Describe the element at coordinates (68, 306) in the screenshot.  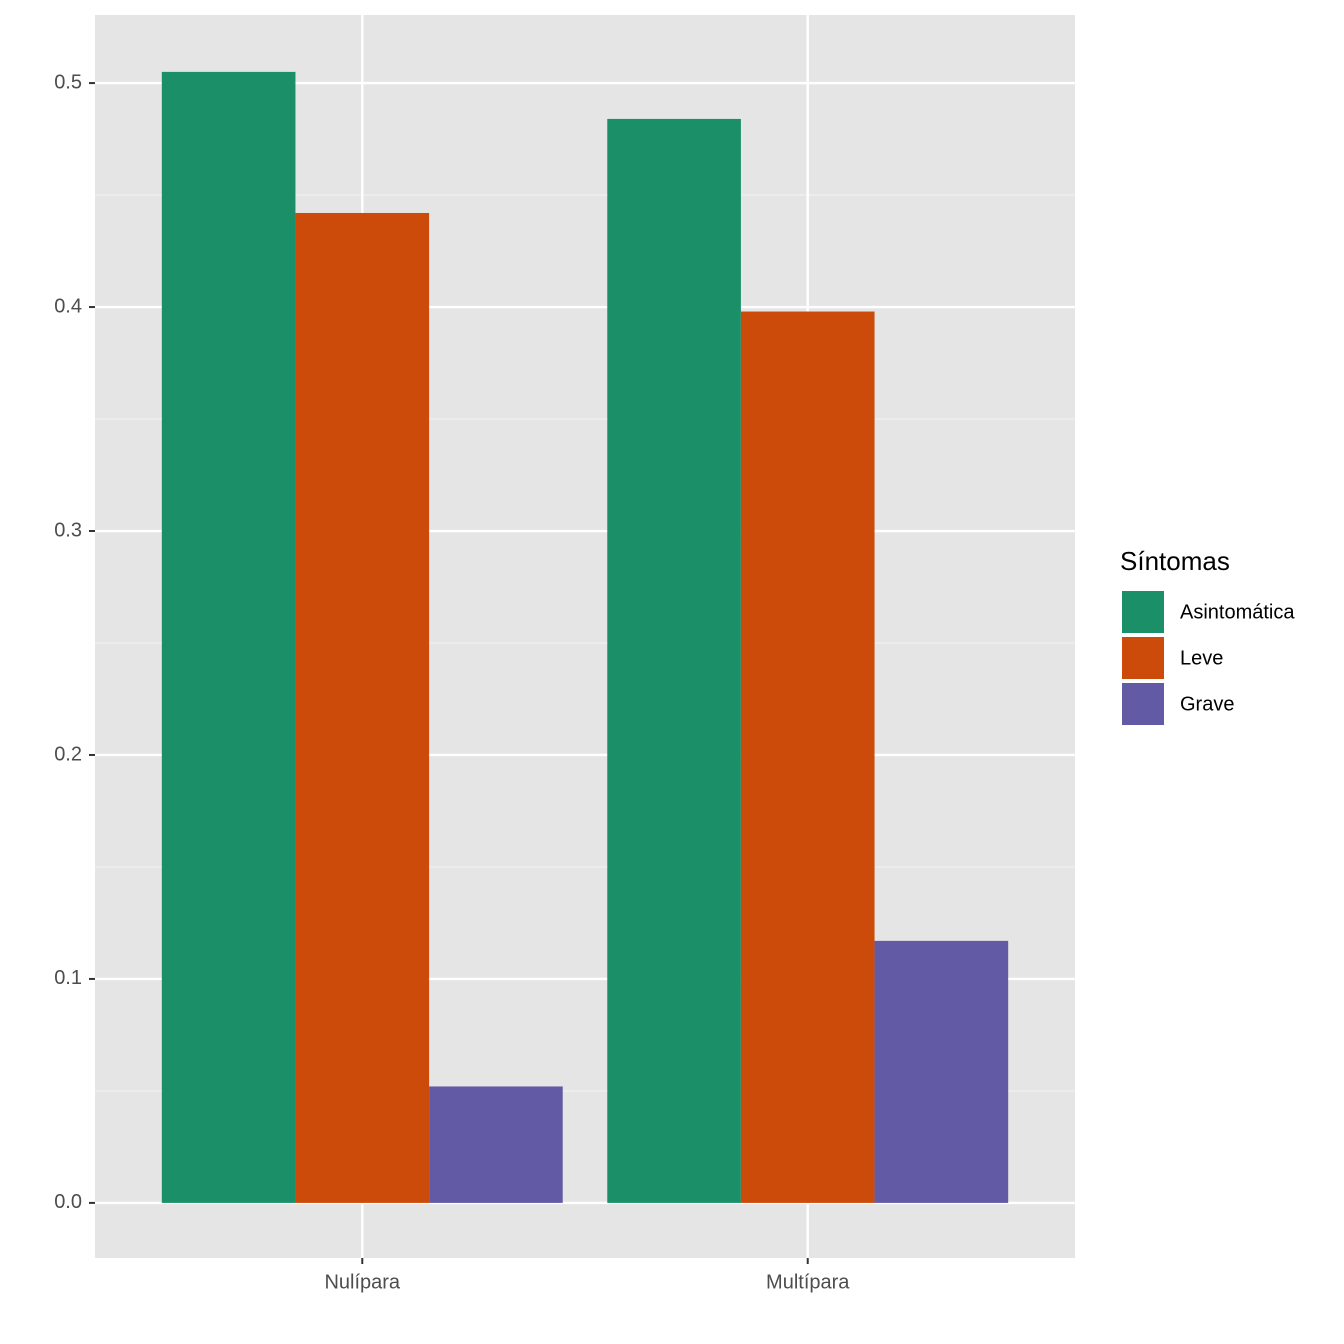
I see `y-tick-label: 0.4` at that location.